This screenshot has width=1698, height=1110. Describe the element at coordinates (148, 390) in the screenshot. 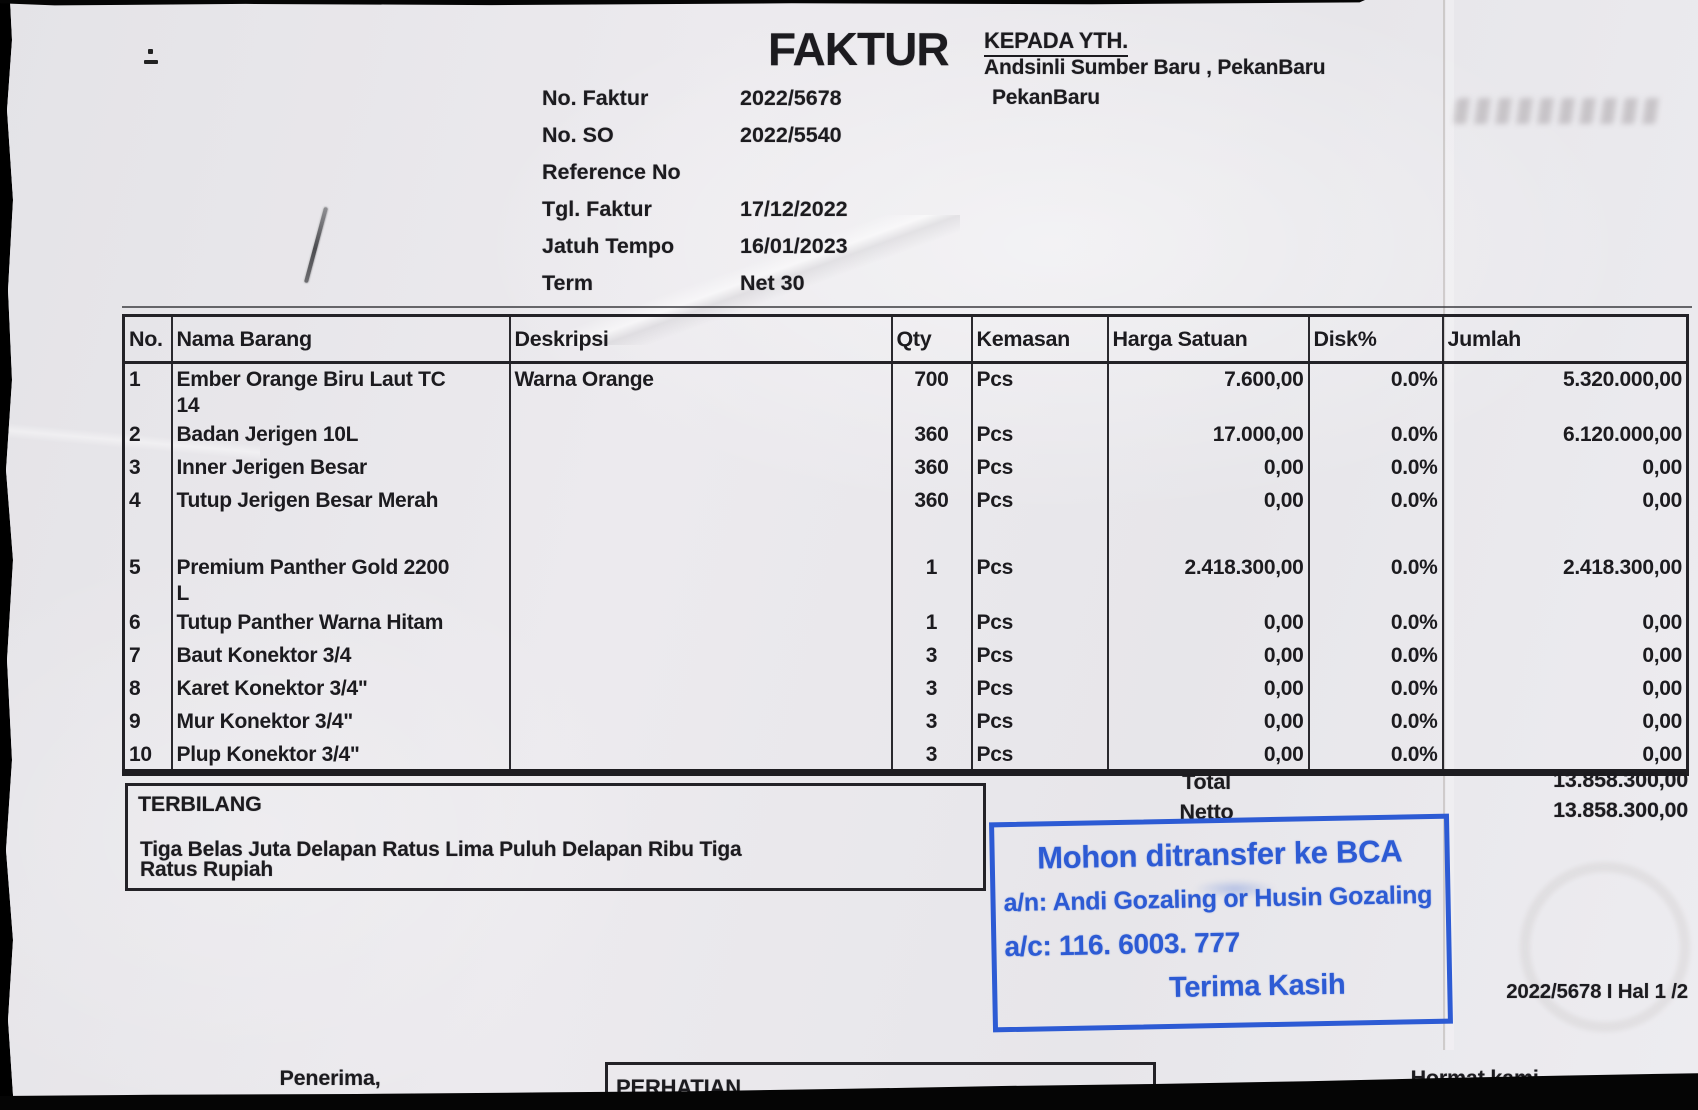

I see `item-no: 1` at that location.